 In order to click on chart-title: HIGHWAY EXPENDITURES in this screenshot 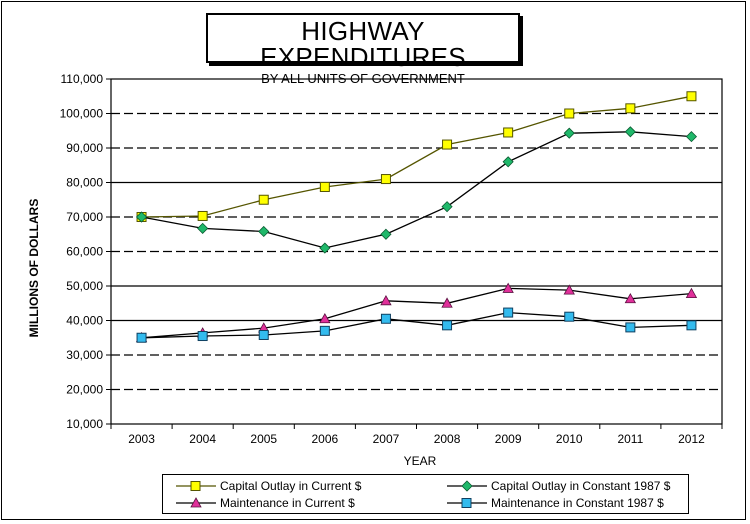, I will do `click(363, 44)`.